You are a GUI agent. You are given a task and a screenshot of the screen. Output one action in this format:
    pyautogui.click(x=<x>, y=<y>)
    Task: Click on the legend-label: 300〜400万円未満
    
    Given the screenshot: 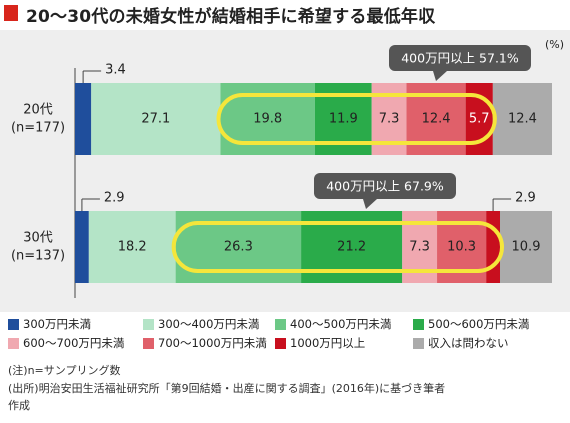 What is the action you would take?
    pyautogui.click(x=209, y=324)
    